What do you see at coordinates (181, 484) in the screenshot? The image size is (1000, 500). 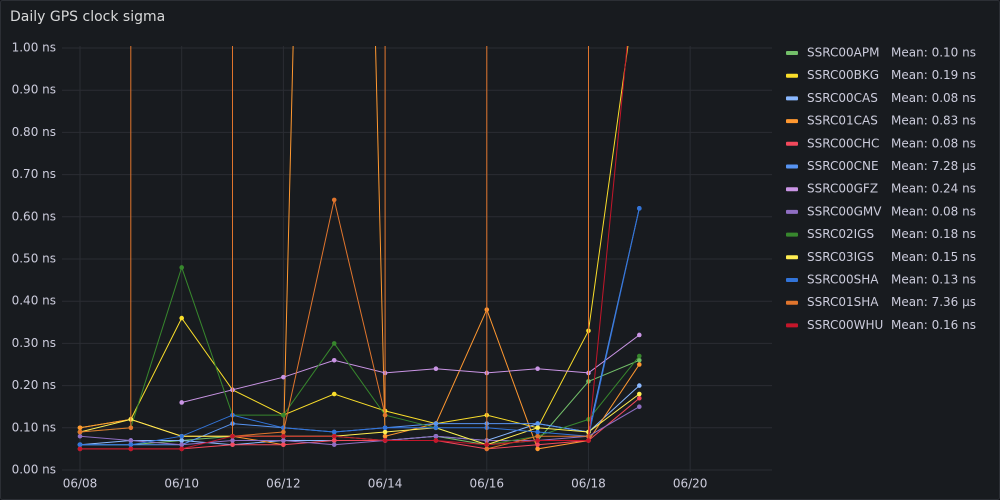 I see `x-tick-label: 06/10` at bounding box center [181, 484].